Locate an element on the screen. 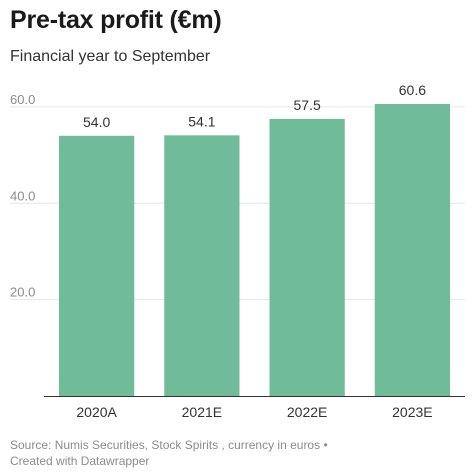 This screenshot has width=475, height=475. x-axis: 2020A 2021E 2022E 2023E is located at coordinates (254, 408).